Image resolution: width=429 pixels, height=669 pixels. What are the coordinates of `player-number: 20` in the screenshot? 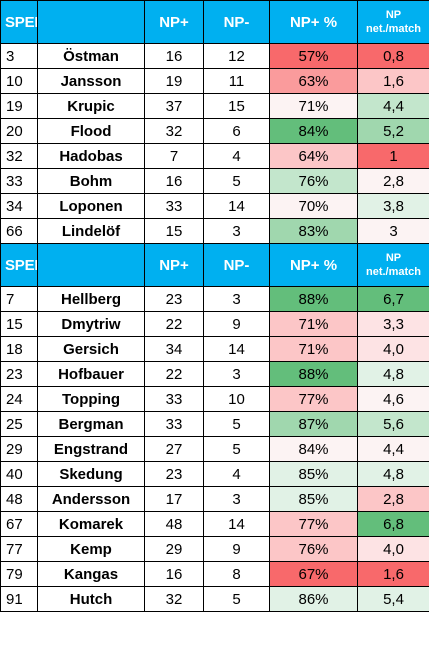 It's located at (19, 131).